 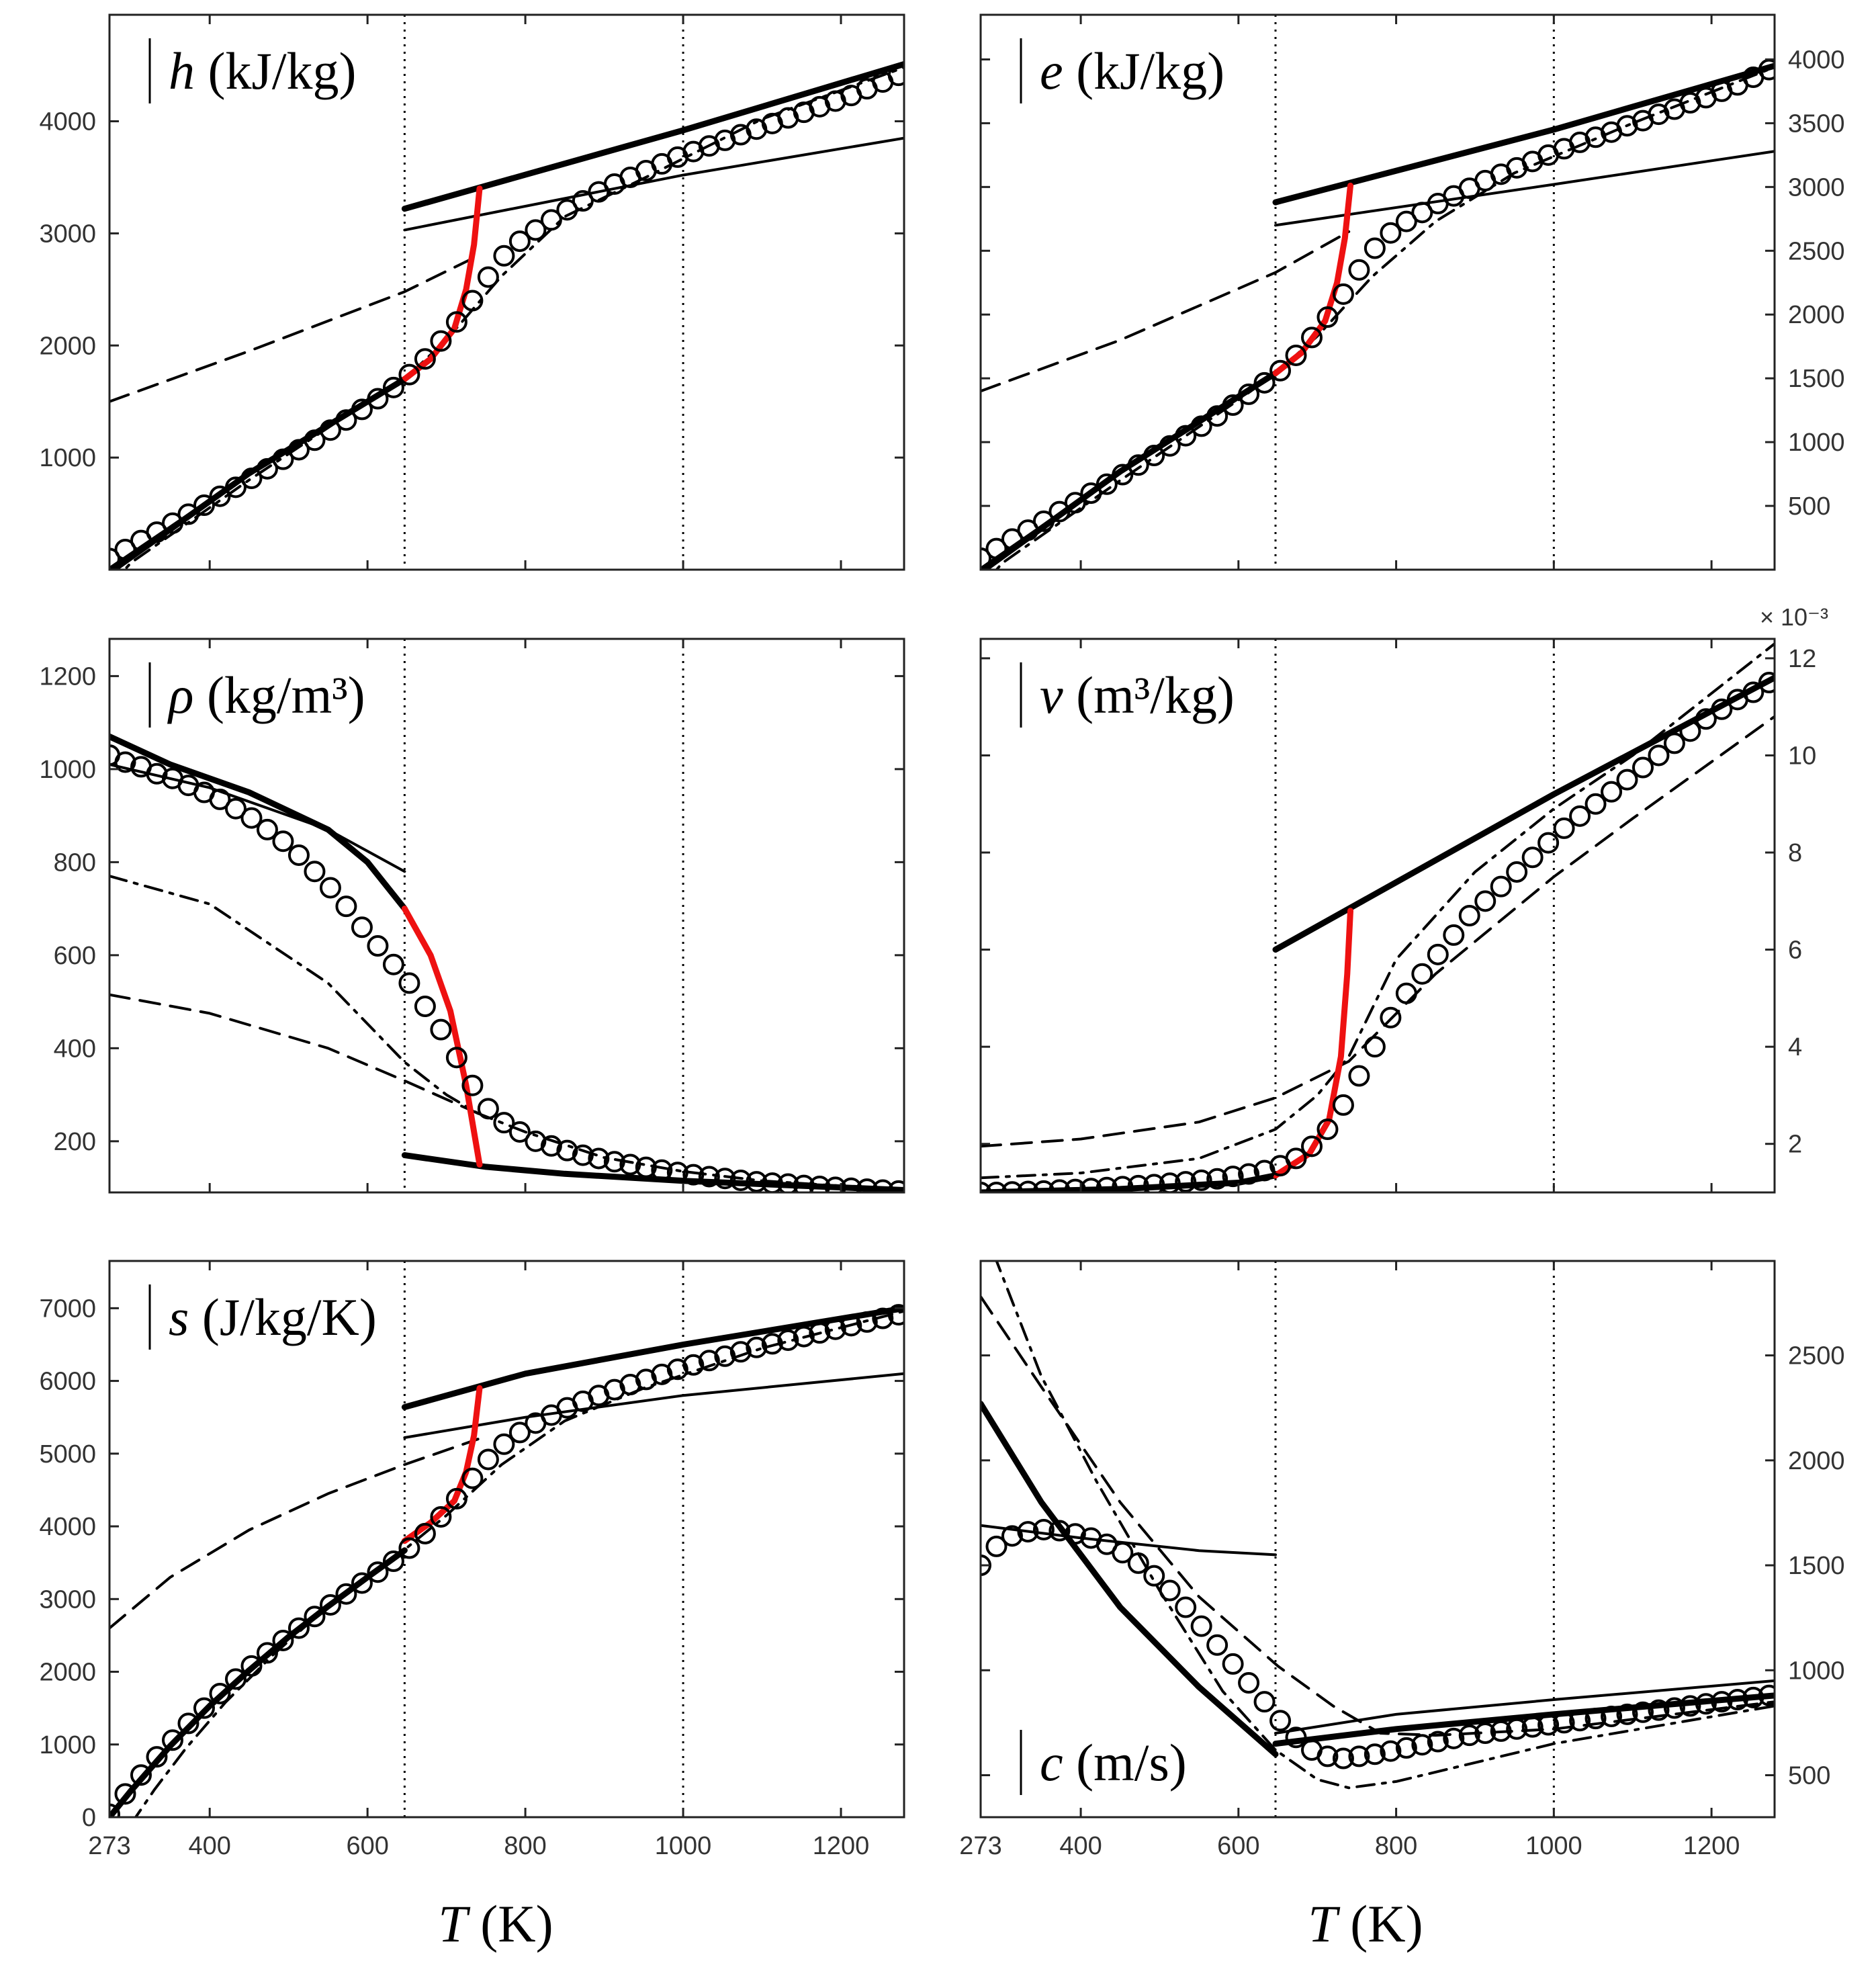 What do you see at coordinates (683, 1846) in the screenshot?
I see `x-tick-label: 1000` at bounding box center [683, 1846].